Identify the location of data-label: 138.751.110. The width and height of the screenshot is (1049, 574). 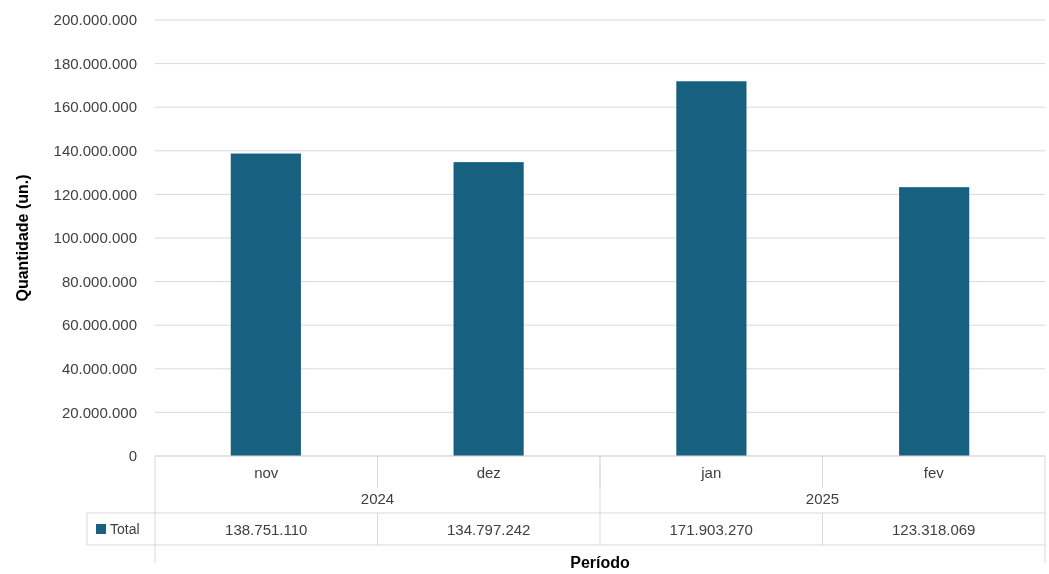
(266, 529).